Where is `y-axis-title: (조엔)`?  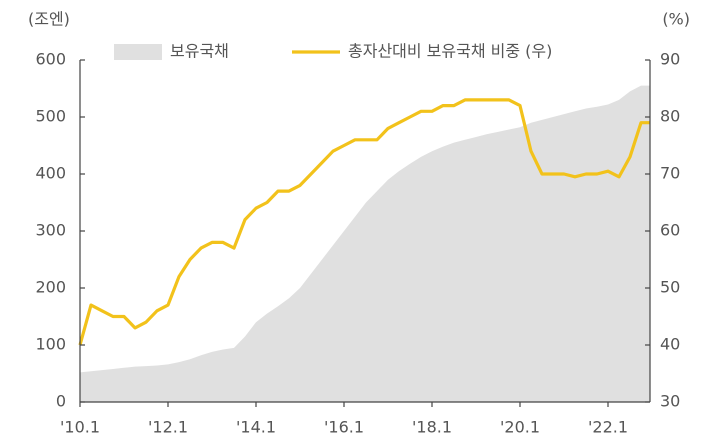 y-axis-title: (조엔) is located at coordinates (49, 19).